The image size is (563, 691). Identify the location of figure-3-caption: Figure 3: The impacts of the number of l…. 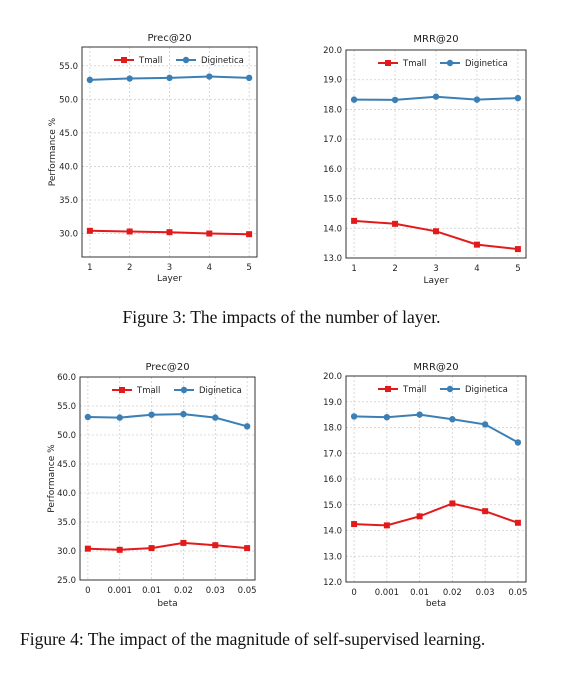
(281, 317).